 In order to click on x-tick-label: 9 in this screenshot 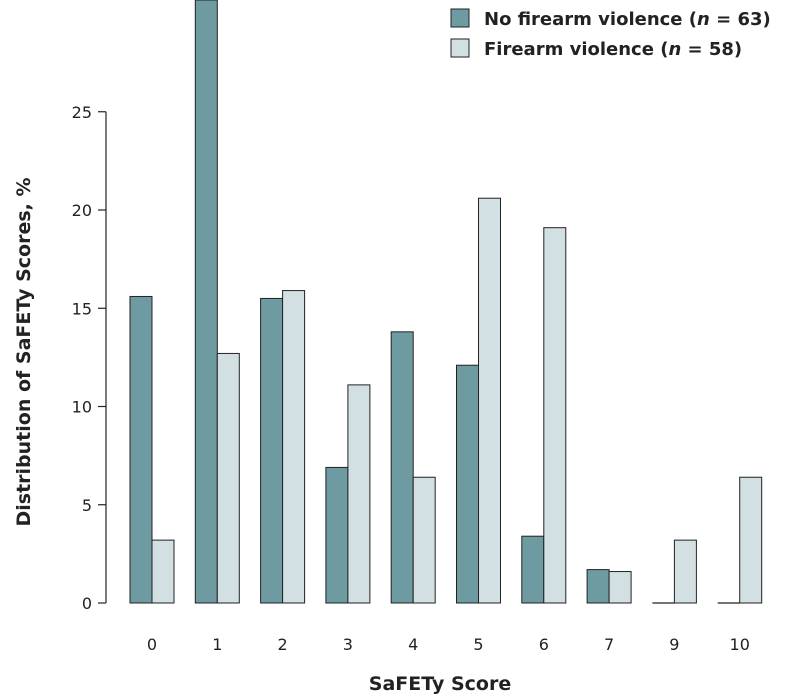, I will do `click(674, 644)`.